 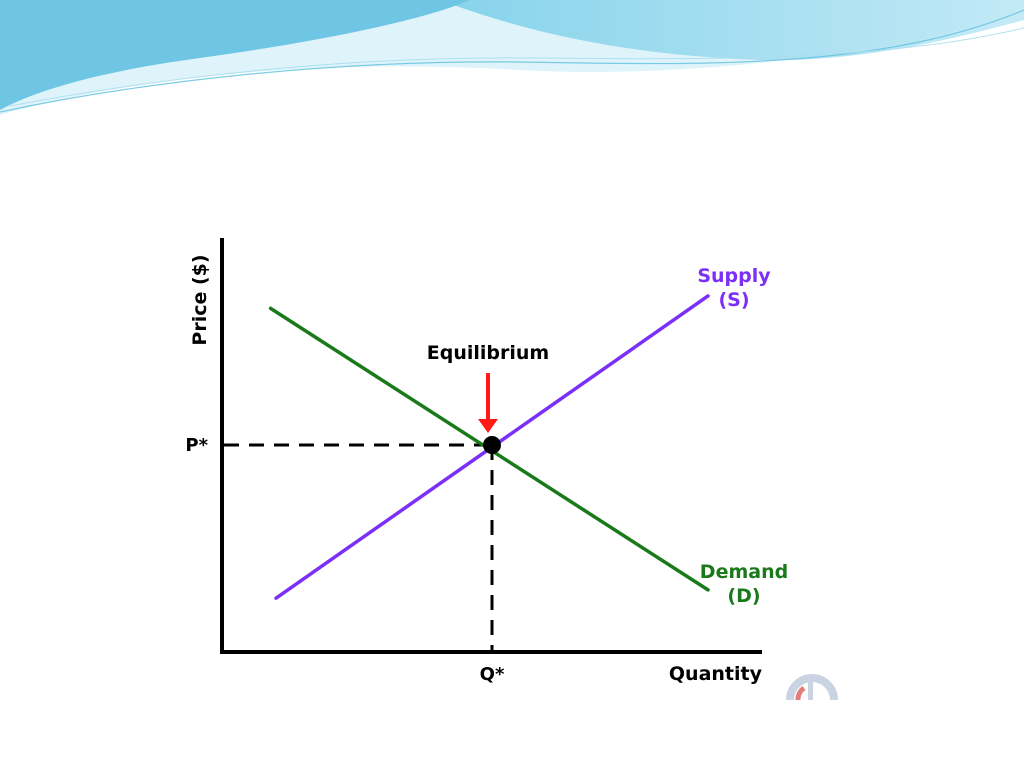 What do you see at coordinates (733, 300) in the screenshot?
I see `supply-label-line-2: (S)` at bounding box center [733, 300].